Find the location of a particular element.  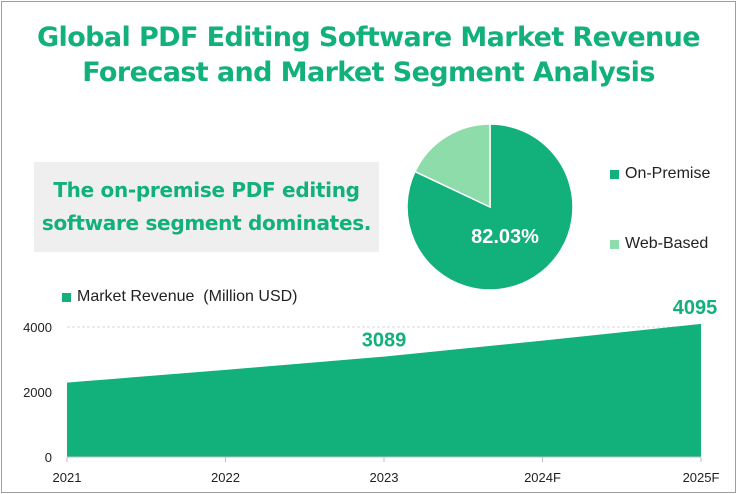

pie-slice-web-based is located at coordinates (452, 166).